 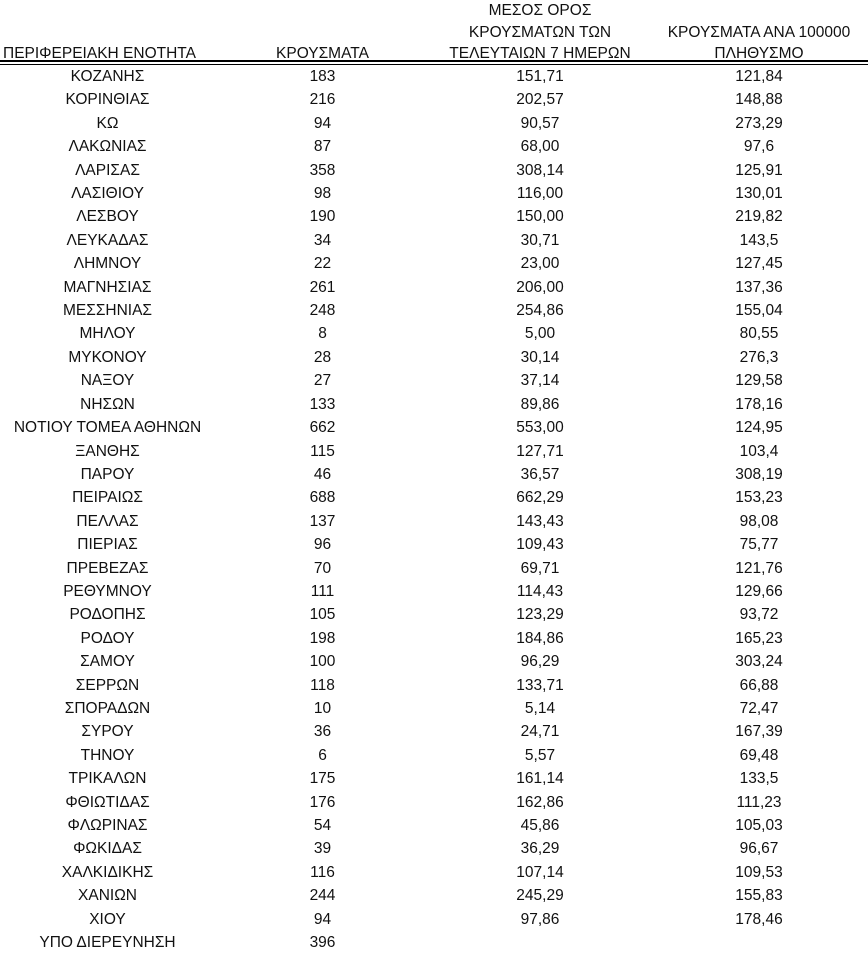 What do you see at coordinates (434, 357) in the screenshot?
I see `table-row: ΜΥΚΟΝΟΥ 28 30,14 276,3` at bounding box center [434, 357].